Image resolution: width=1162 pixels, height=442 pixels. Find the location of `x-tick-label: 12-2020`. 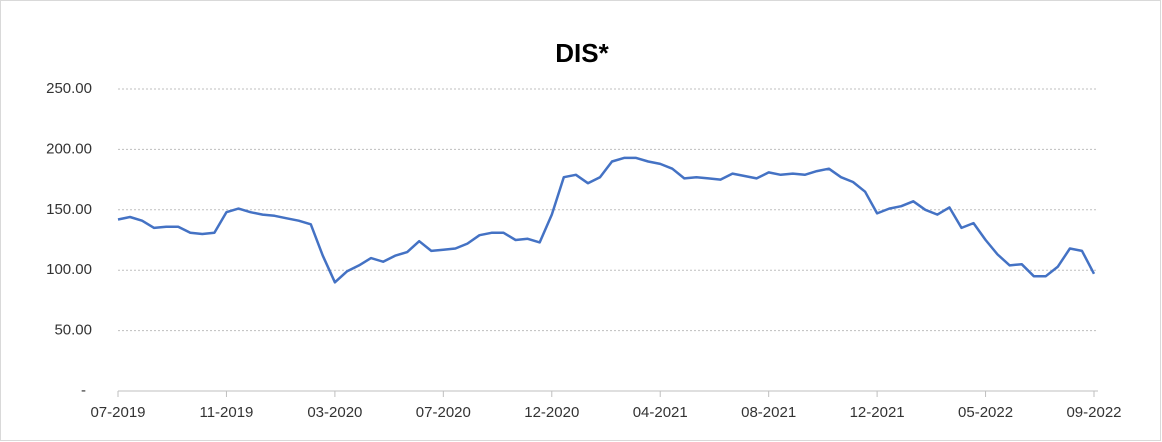

x-tick-label: 12-2020 is located at coordinates (551, 412).